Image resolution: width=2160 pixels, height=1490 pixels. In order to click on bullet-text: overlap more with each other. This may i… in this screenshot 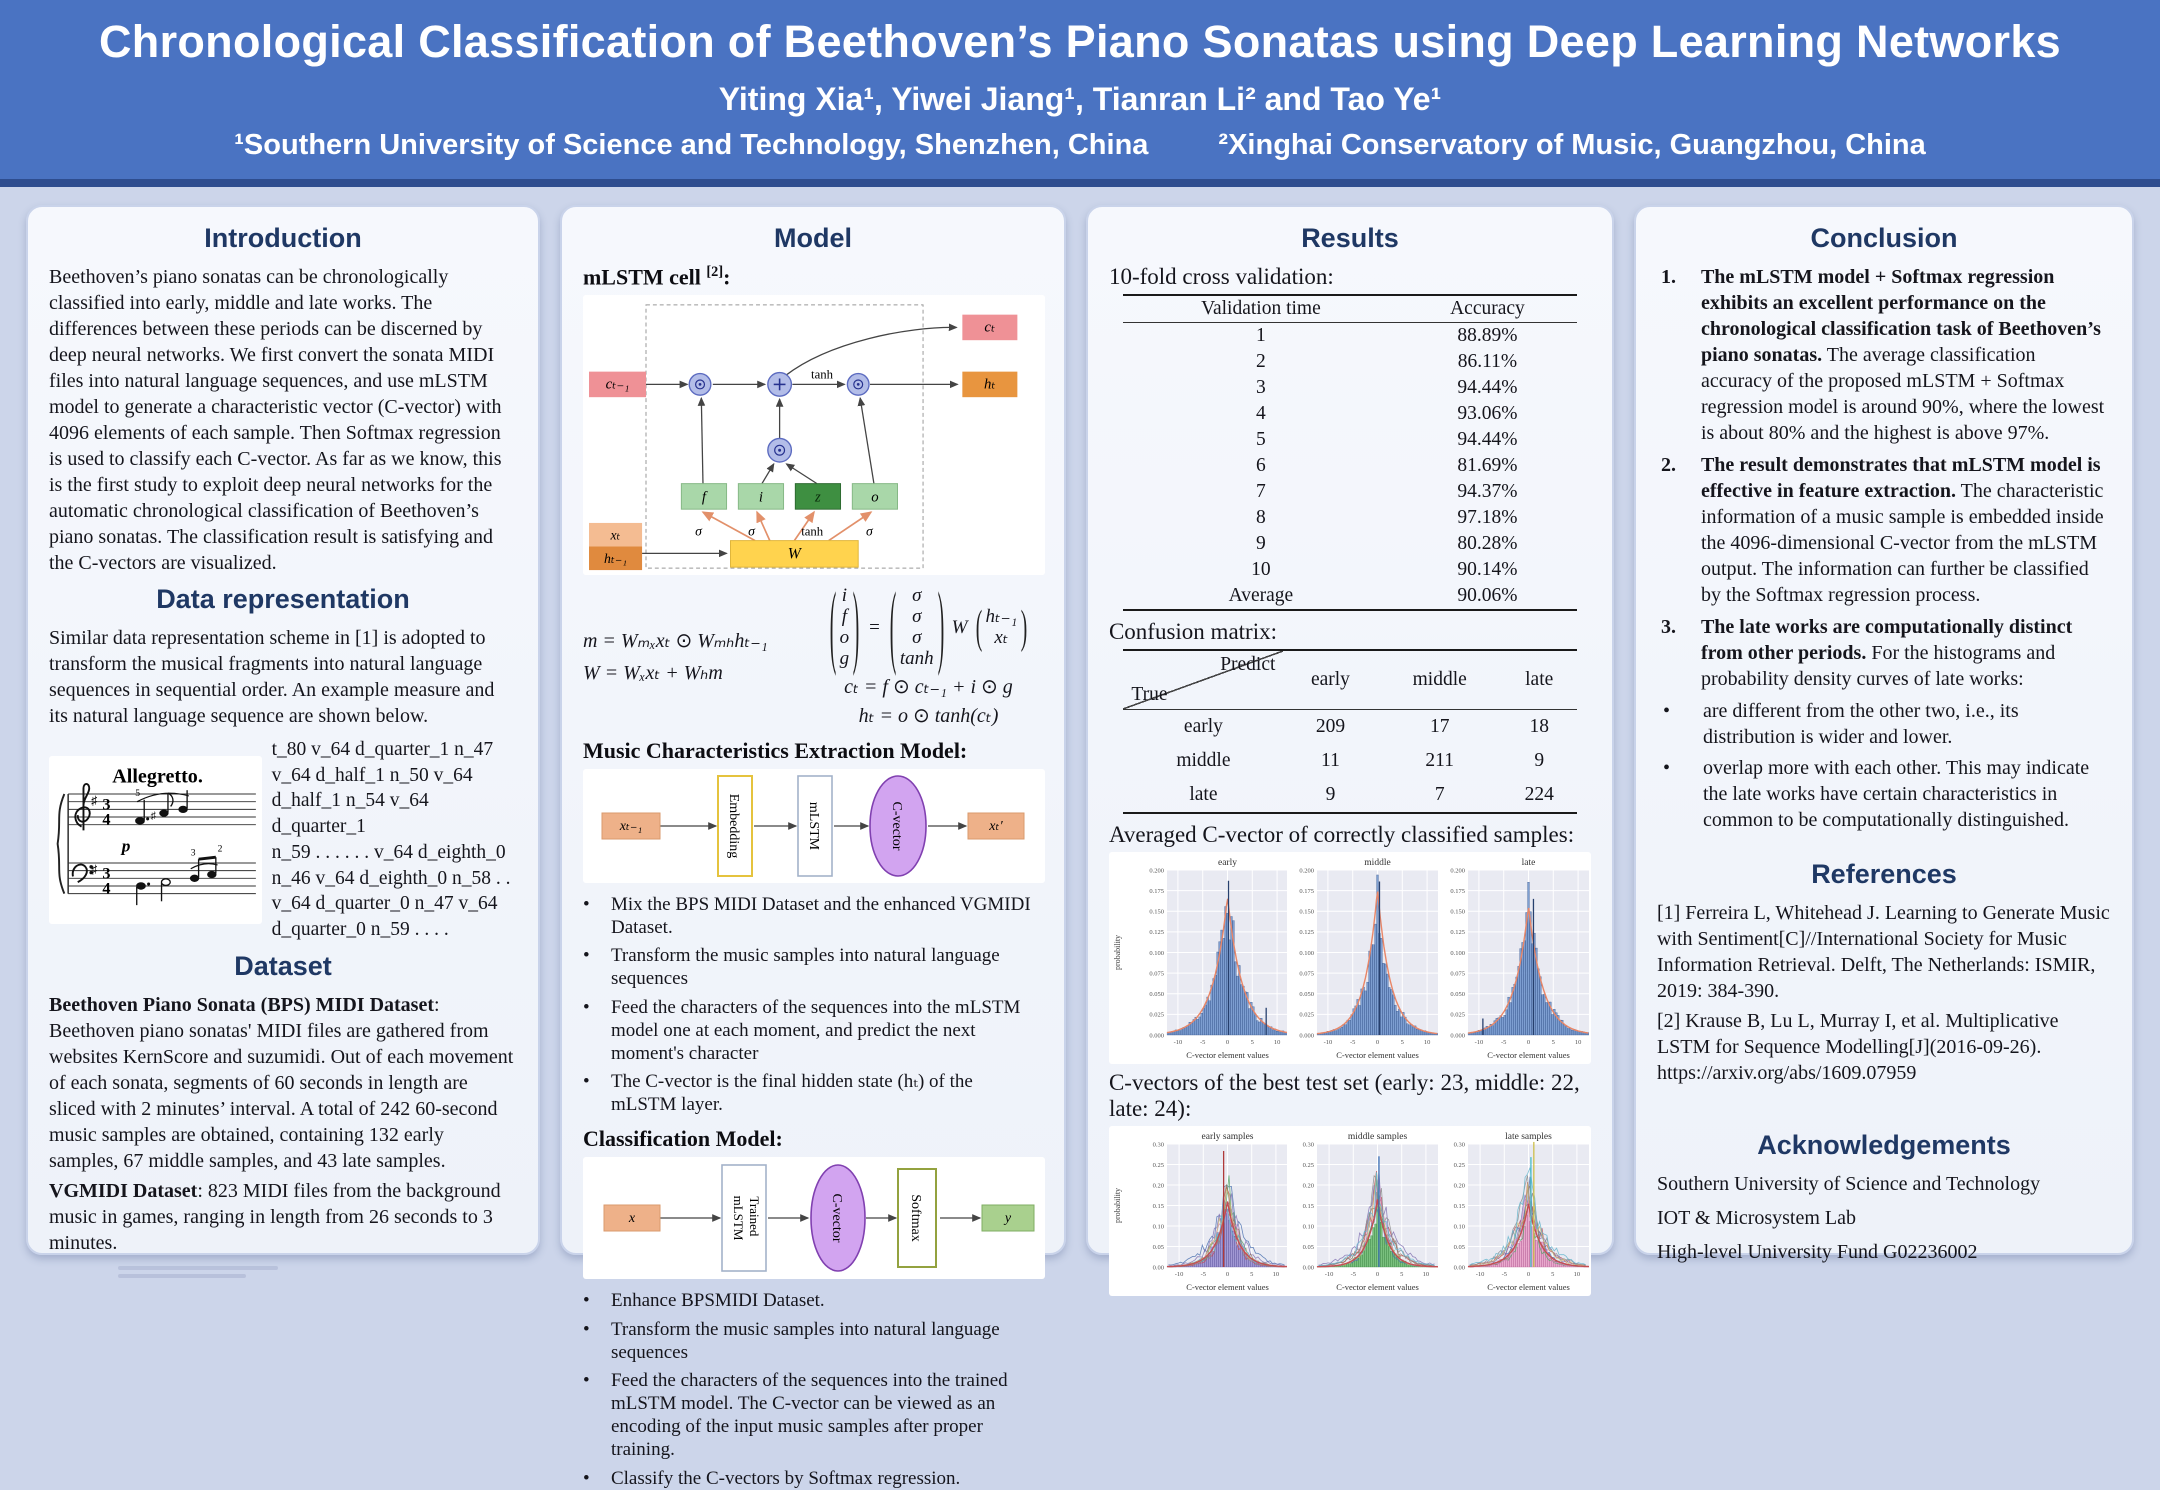, I will do `click(1907, 794)`.